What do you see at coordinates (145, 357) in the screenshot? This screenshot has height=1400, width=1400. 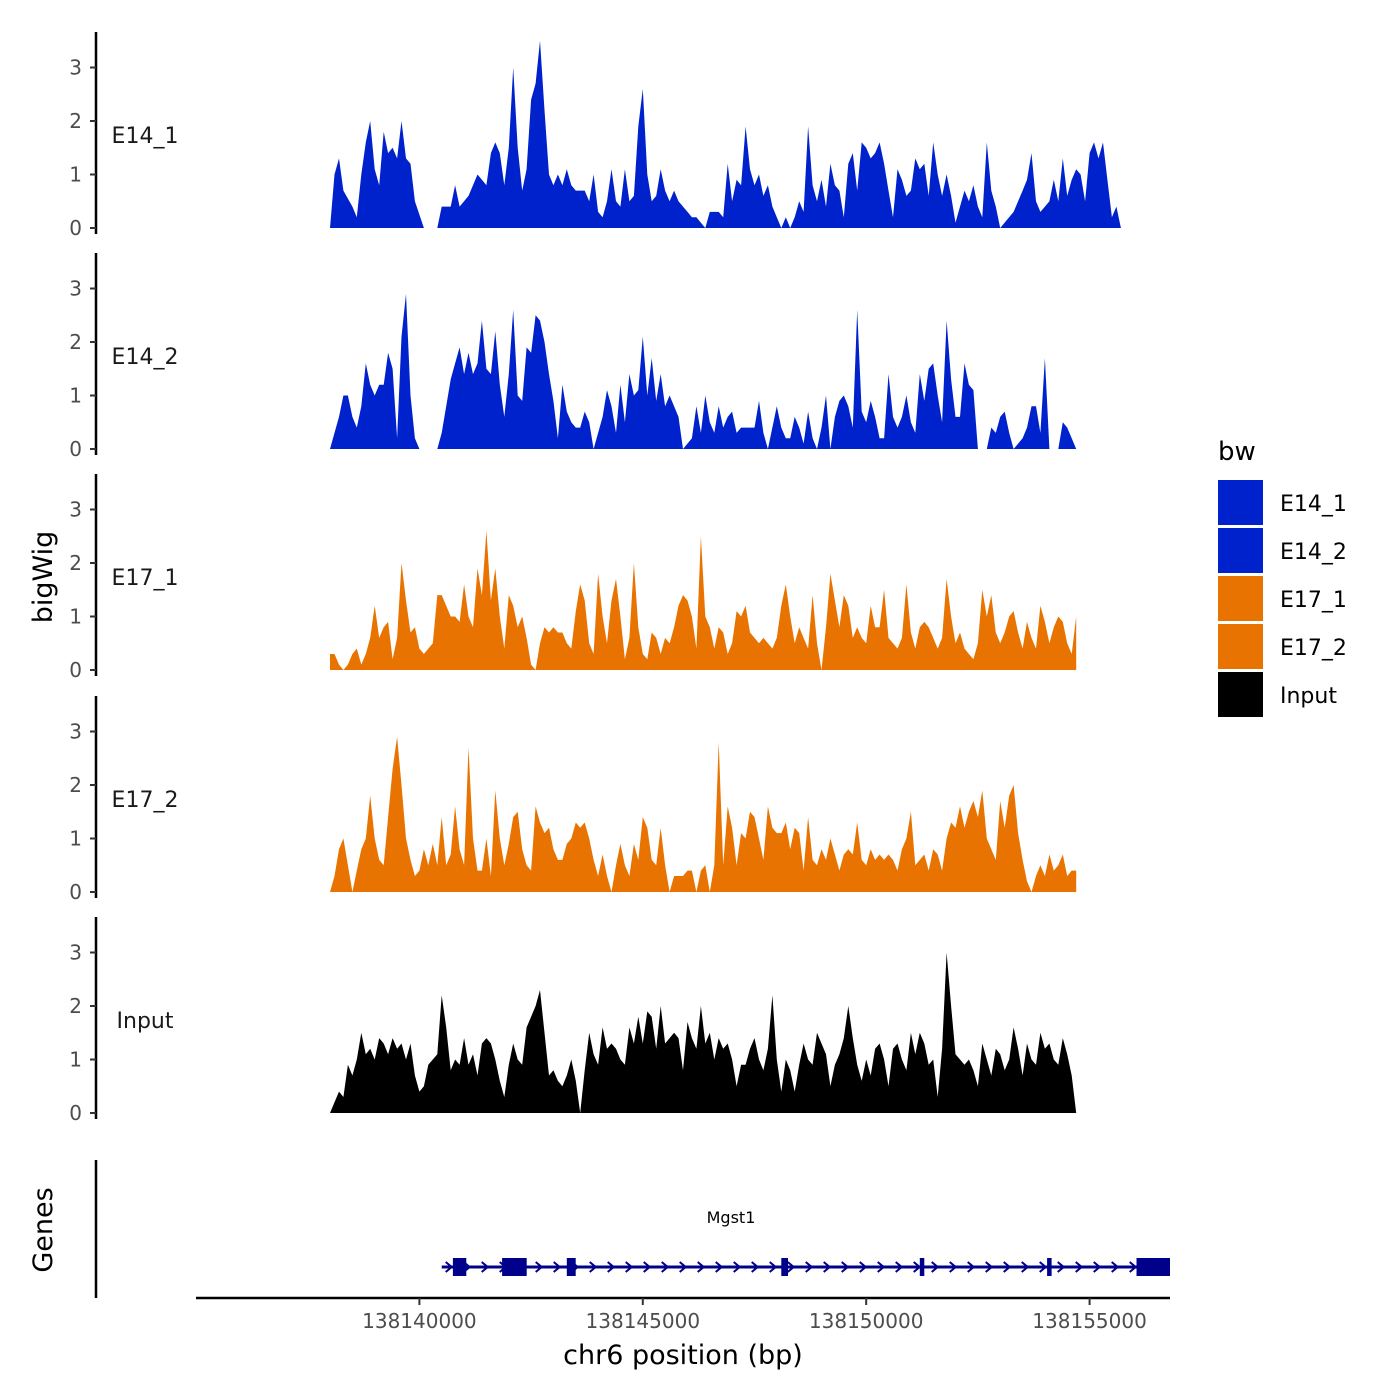 I see `track-label: E14_2` at bounding box center [145, 357].